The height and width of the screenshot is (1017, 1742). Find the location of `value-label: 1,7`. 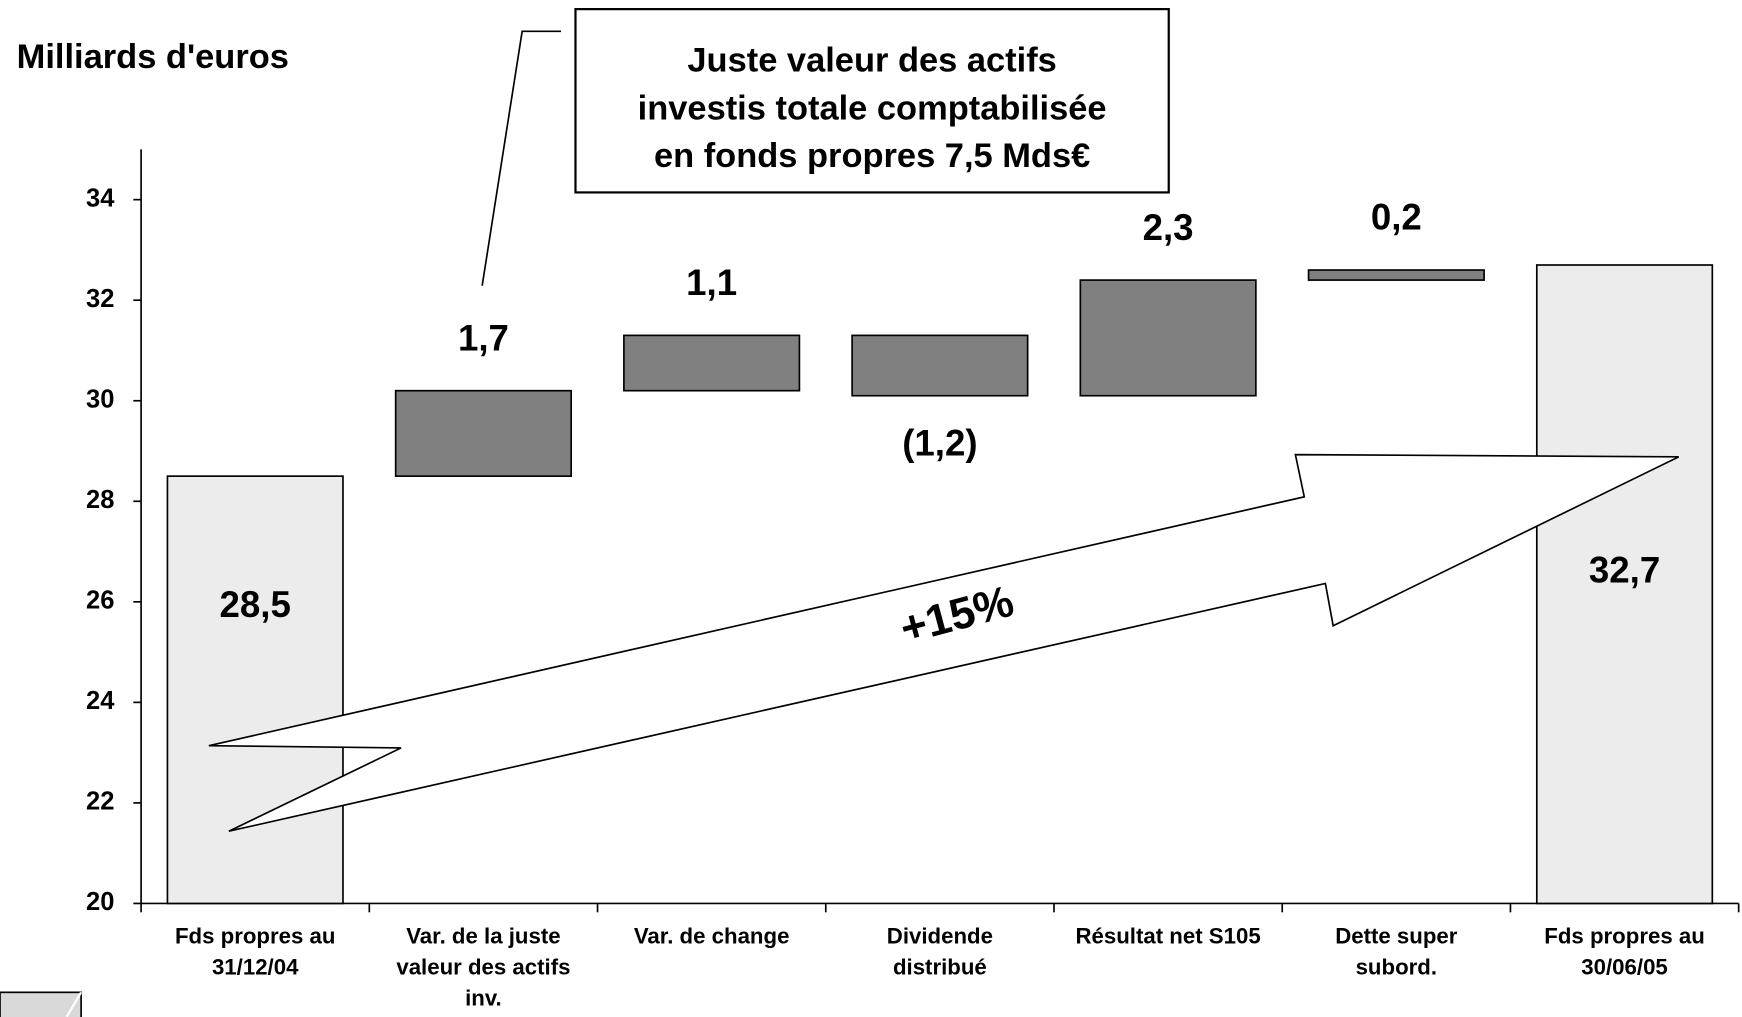

value-label: 1,7 is located at coordinates (483, 337).